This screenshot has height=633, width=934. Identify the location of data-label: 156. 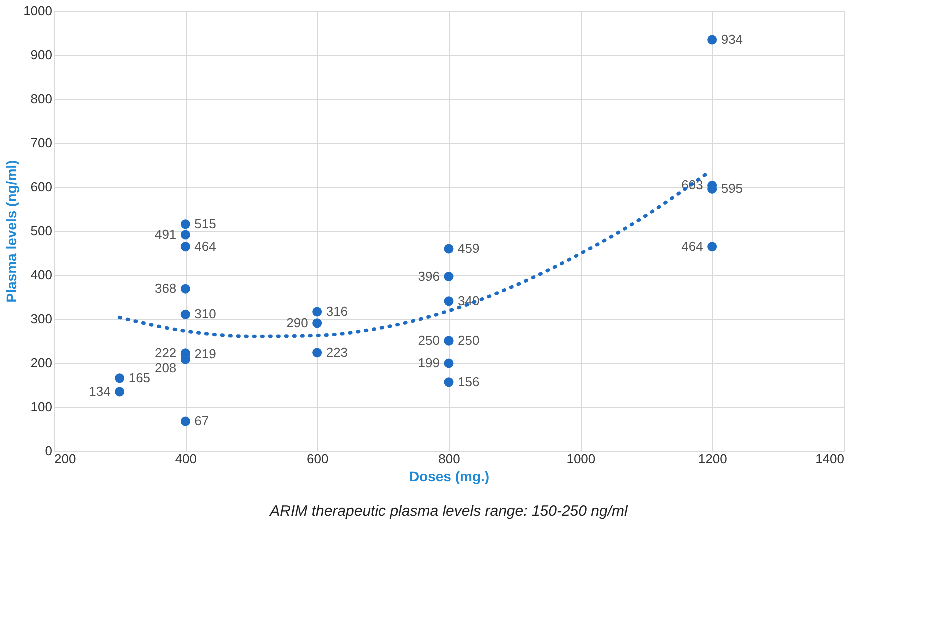
(469, 382).